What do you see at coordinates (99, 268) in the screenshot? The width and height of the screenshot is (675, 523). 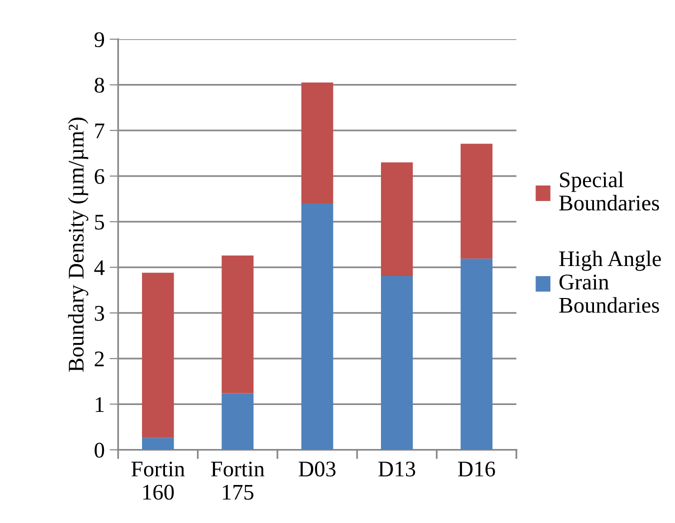 I see `y-tick-label: 4` at bounding box center [99, 268].